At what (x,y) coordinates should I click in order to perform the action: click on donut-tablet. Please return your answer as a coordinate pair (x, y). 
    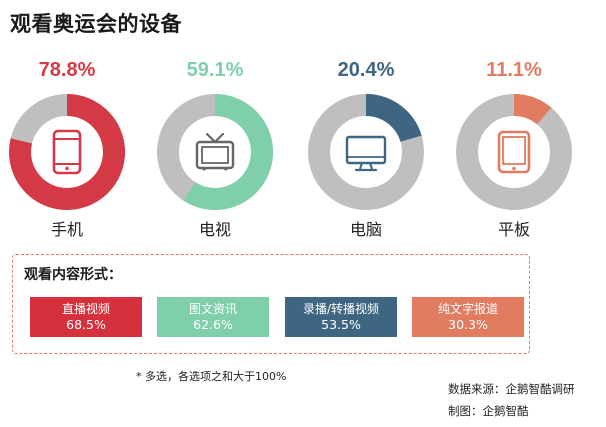
    Looking at the image, I should click on (514, 152).